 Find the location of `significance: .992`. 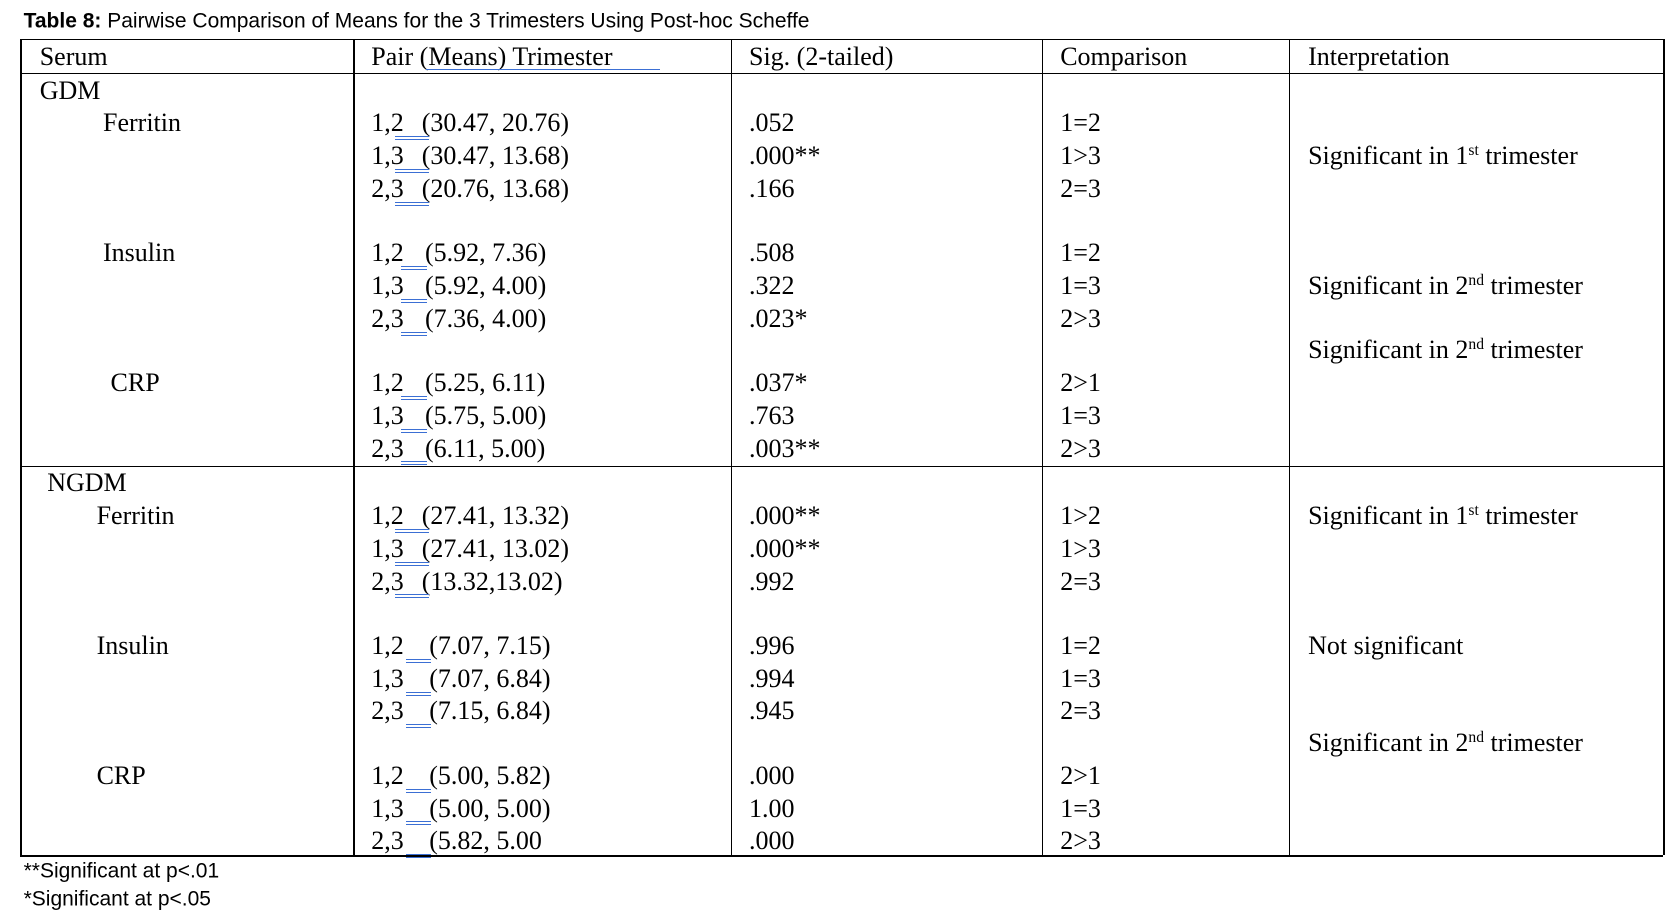

significance: .992 is located at coordinates (772, 581).